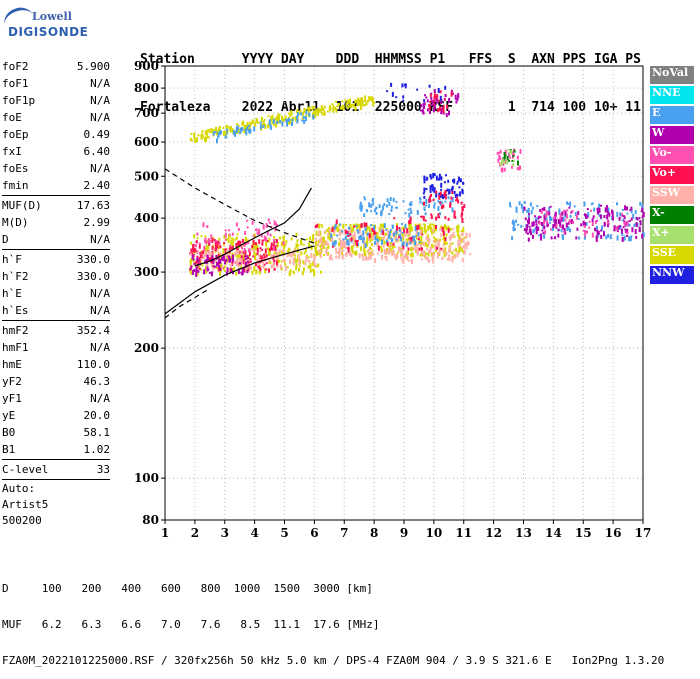  Describe the element at coordinates (19, 488) in the screenshot. I see `param-note: Auto:` at that location.